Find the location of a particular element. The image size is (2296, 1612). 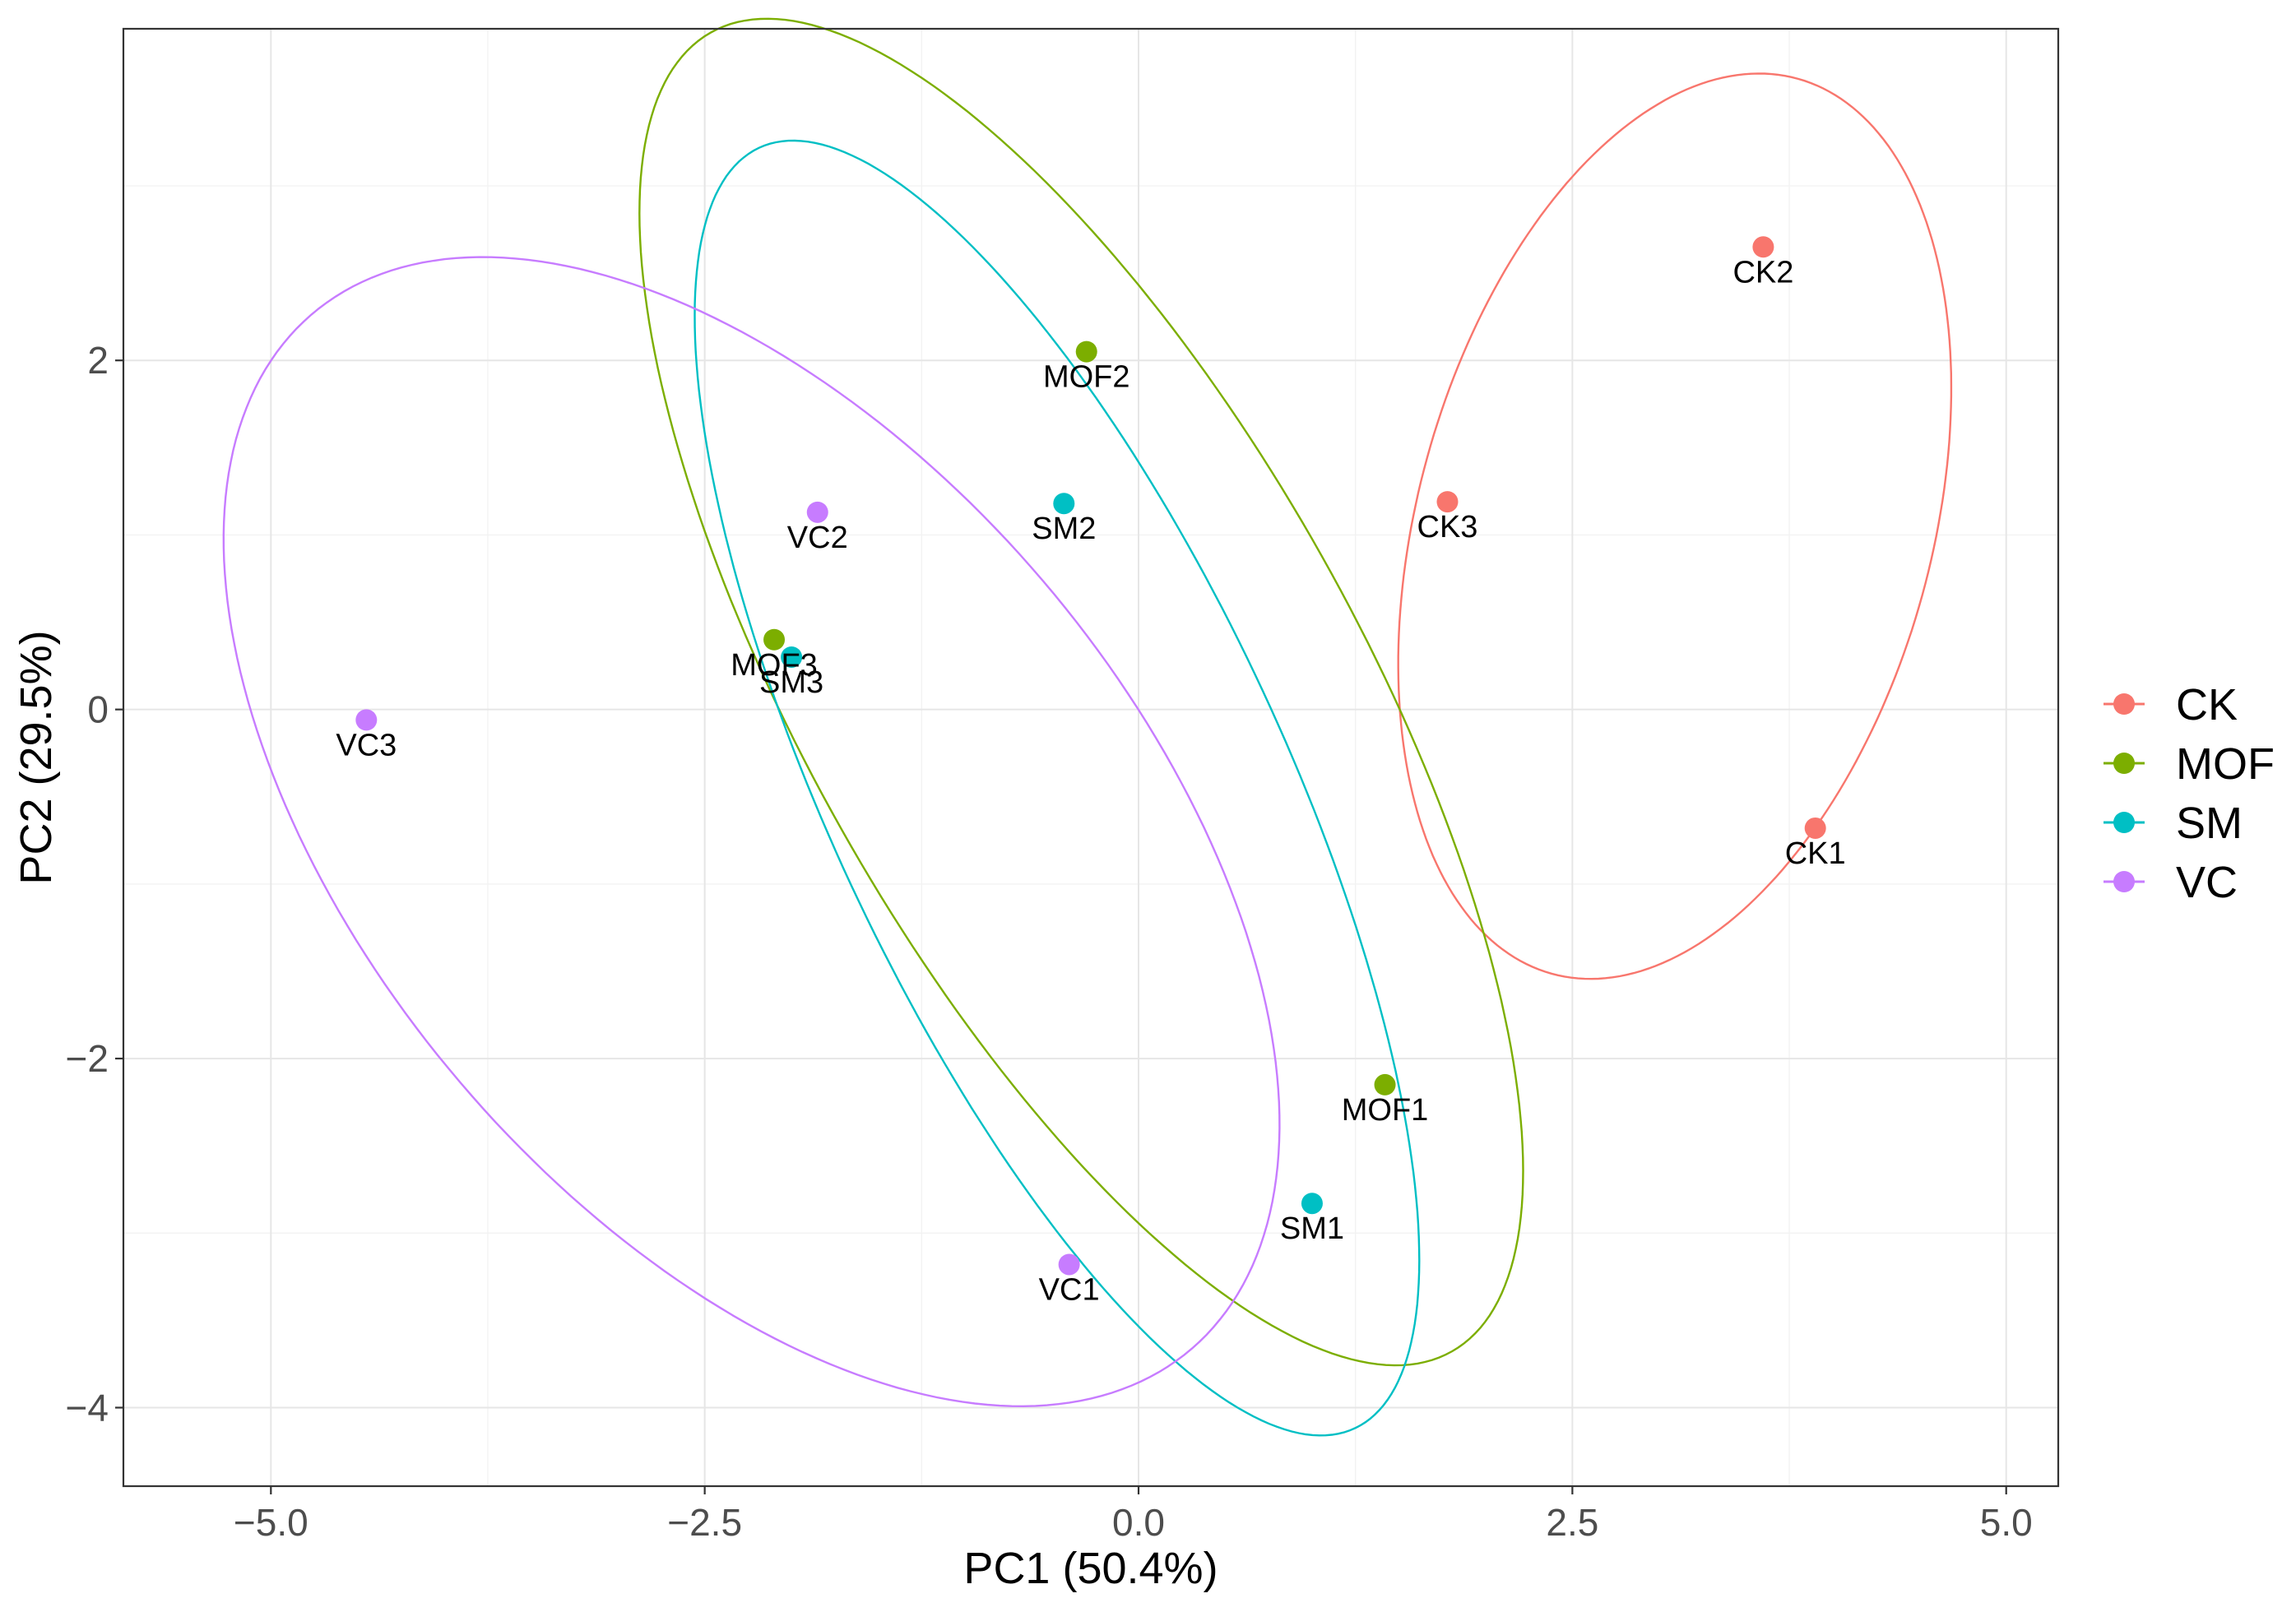

legend-label-vc: VC is located at coordinates (2207, 882).